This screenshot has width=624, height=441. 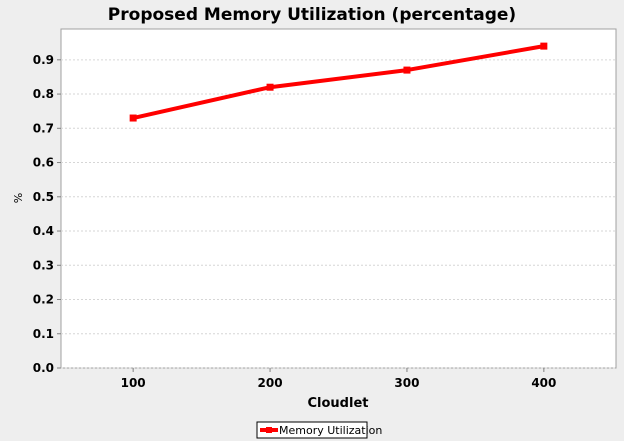 What do you see at coordinates (338, 403) in the screenshot?
I see `x-axis-label: Cloudlet` at bounding box center [338, 403].